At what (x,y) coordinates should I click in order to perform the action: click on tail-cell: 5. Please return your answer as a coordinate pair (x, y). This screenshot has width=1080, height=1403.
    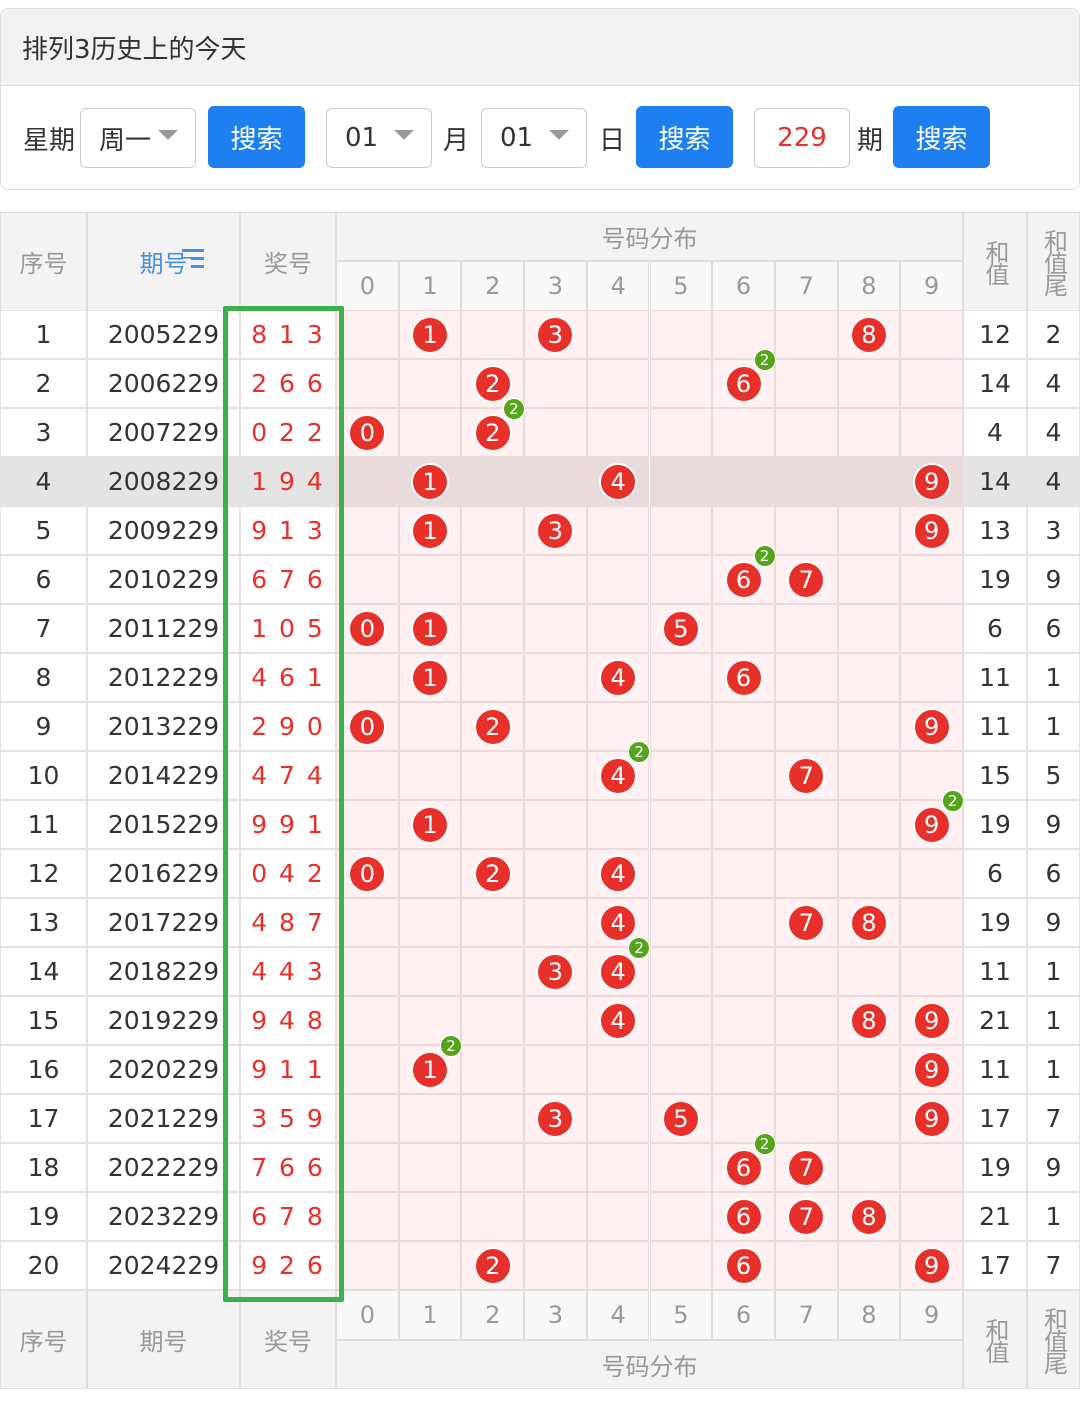
    Looking at the image, I should click on (1053, 775).